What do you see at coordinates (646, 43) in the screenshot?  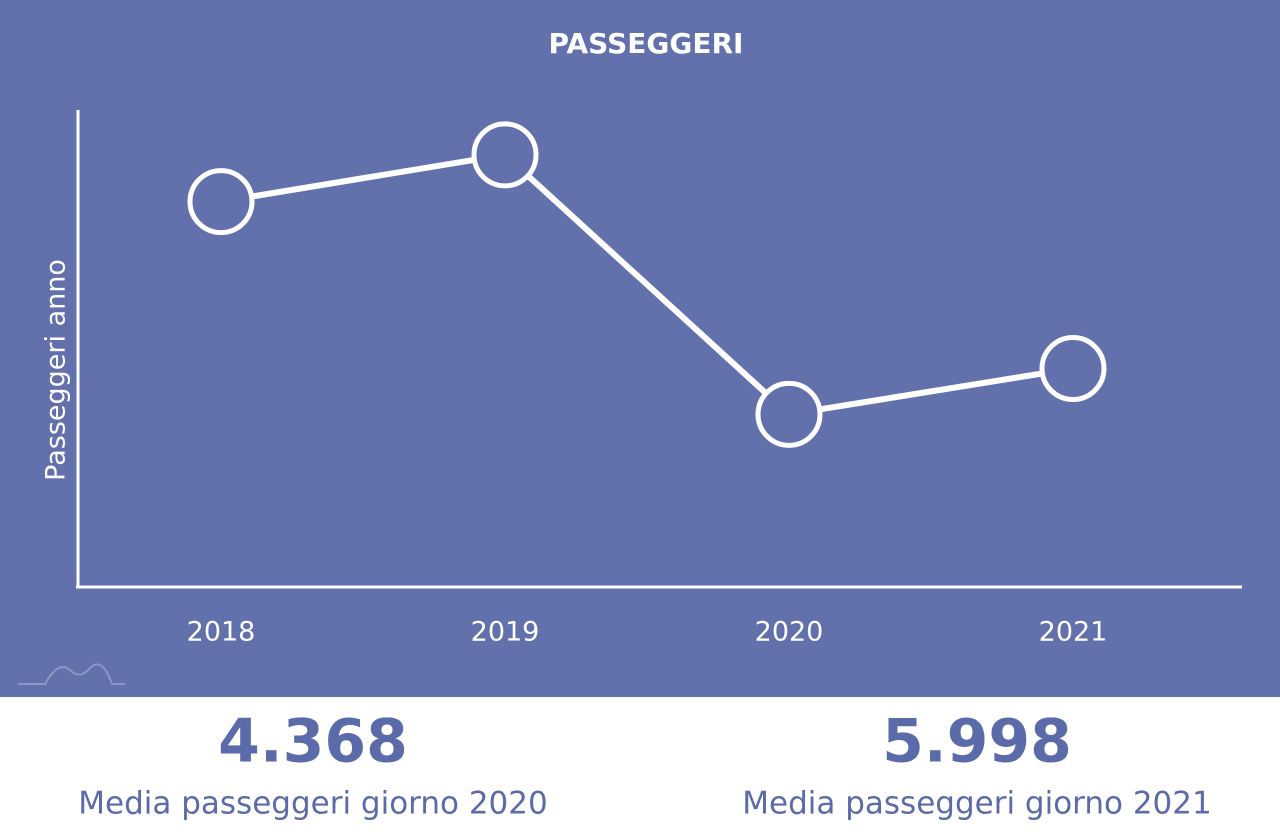 I see `chart-title: PASSEGGERI` at bounding box center [646, 43].